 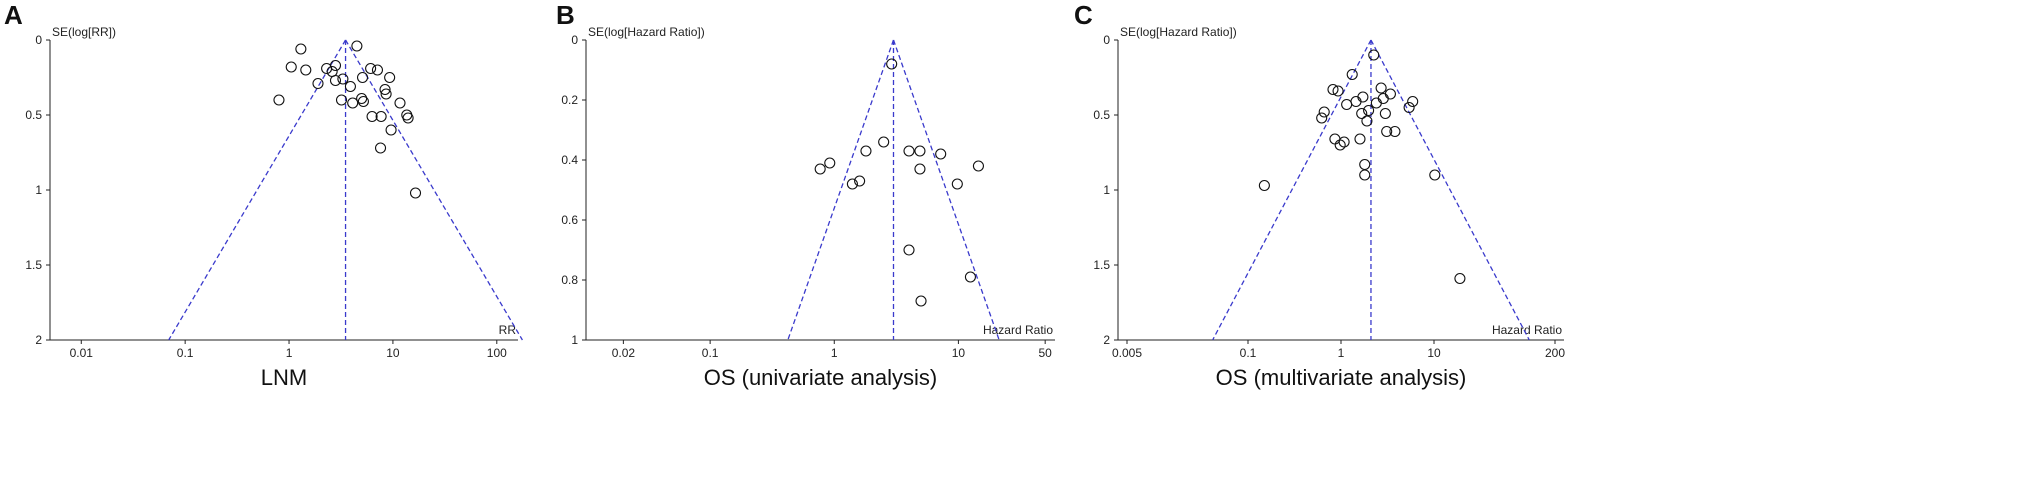 I want to click on panel-letter: B, so click(x=565, y=15).